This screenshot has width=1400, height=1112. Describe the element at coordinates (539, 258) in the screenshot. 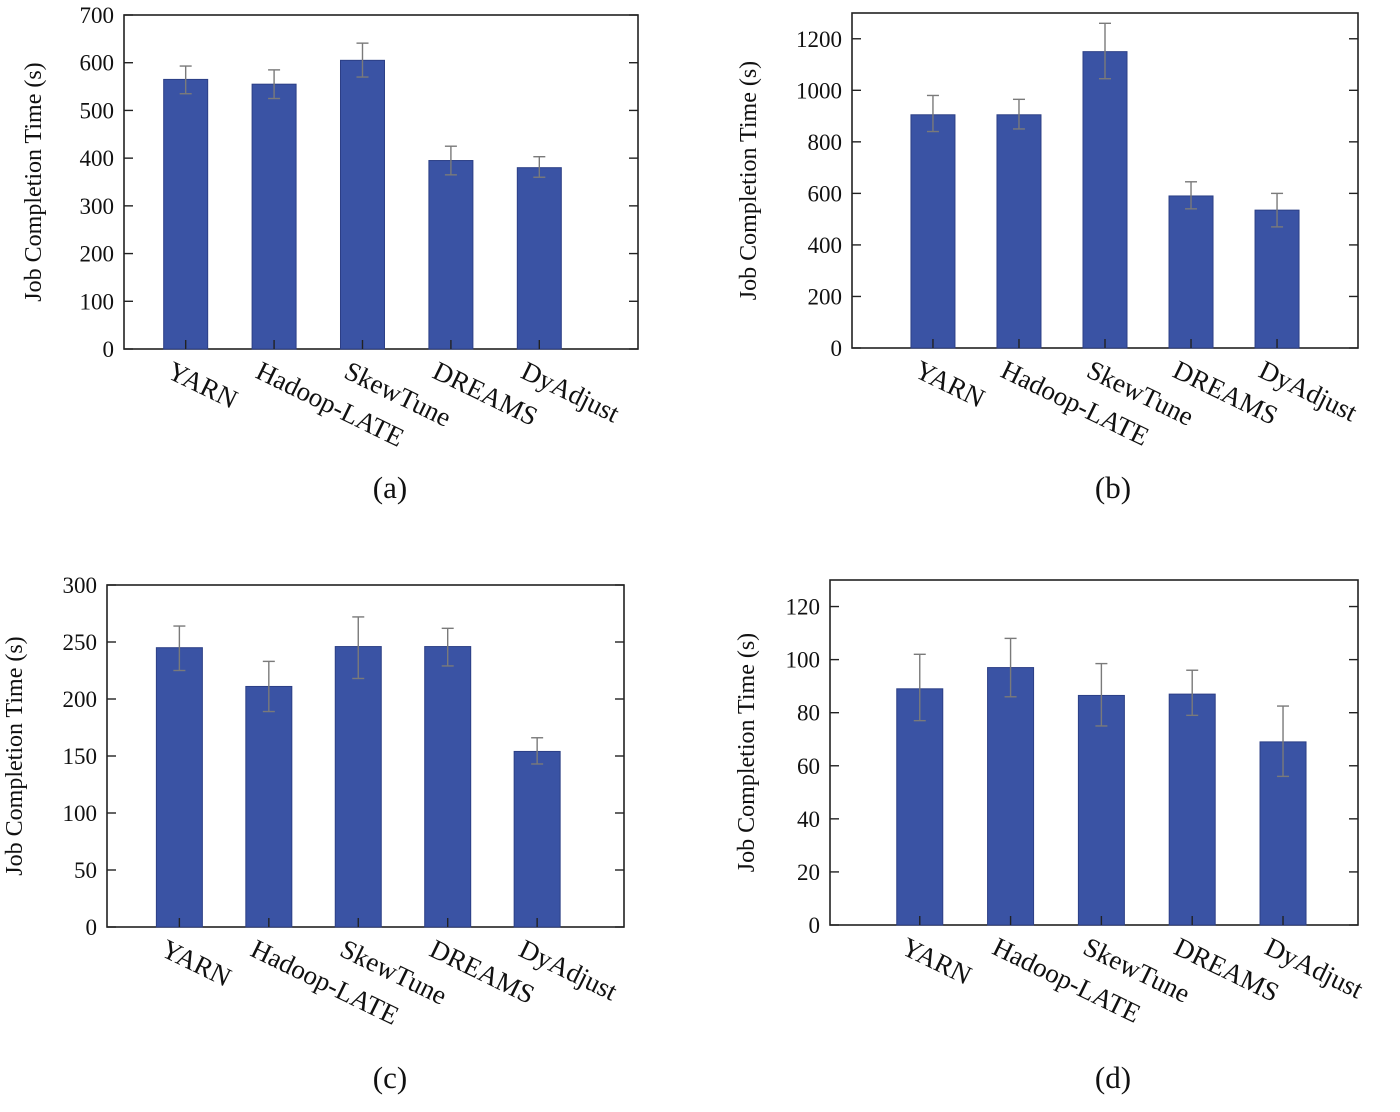

I see `chart-a-bar-dyadjust` at that location.